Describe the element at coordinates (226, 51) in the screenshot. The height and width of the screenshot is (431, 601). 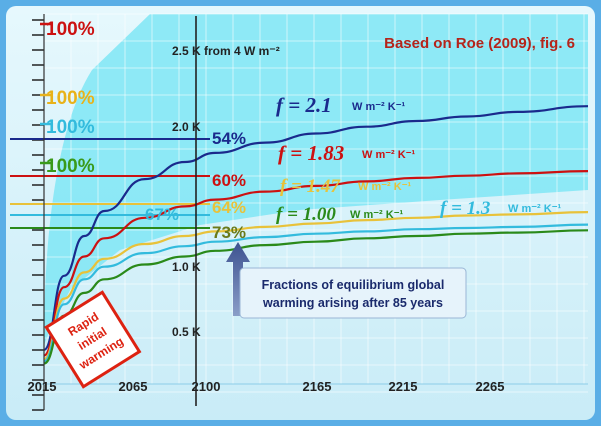
I see `y-tick-label-2-5: 2.5 K from 4 W m⁻²` at that location.